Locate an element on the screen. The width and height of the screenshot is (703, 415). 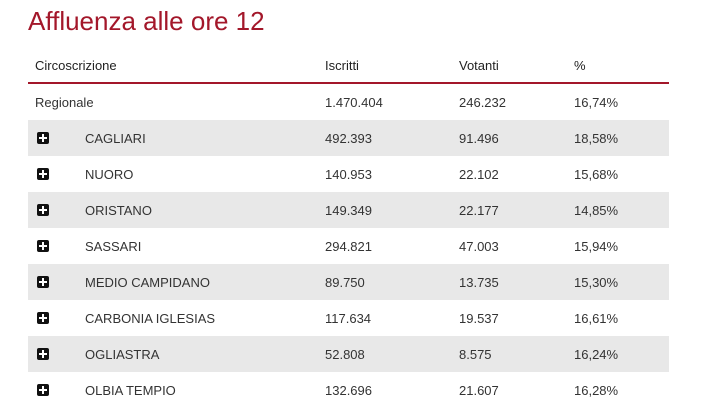
row-iscritti: 140.953 is located at coordinates (348, 174).